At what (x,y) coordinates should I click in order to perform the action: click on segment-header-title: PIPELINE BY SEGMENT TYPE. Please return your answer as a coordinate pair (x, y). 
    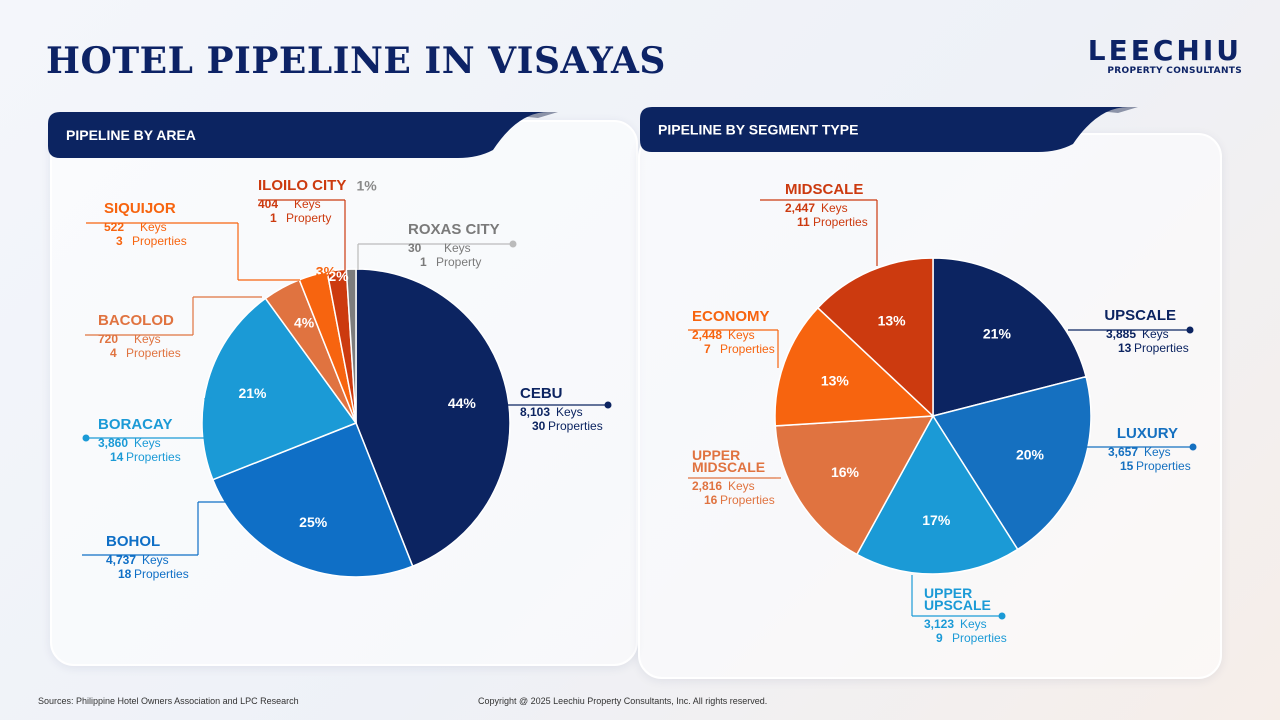
    Looking at the image, I should click on (758, 130).